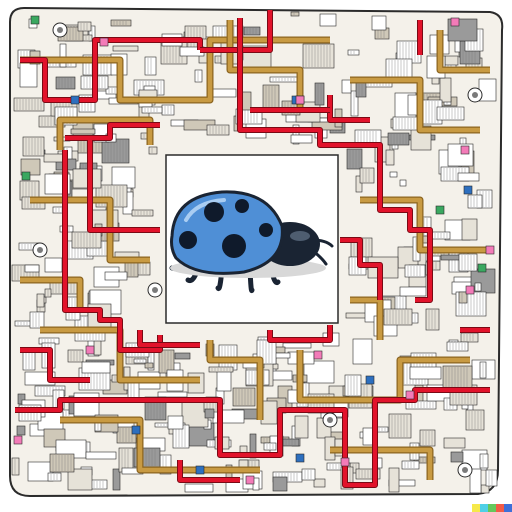  I want to click on corner-color-strip, so click(492, 508).